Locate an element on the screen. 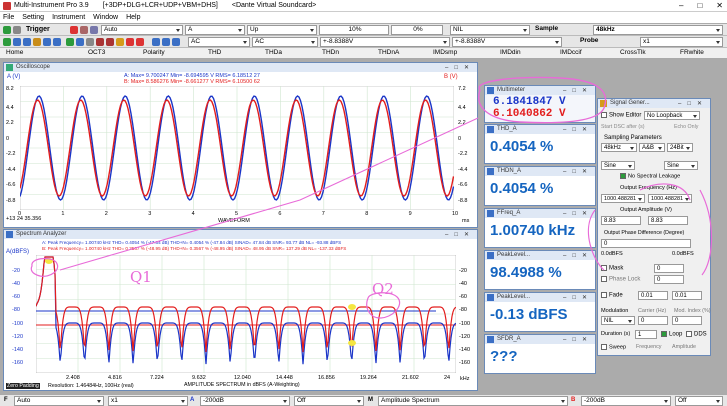 This screenshot has width=727, height=406. no-leakage-checkbox: No Spectral Leakage is located at coordinates (650, 176).